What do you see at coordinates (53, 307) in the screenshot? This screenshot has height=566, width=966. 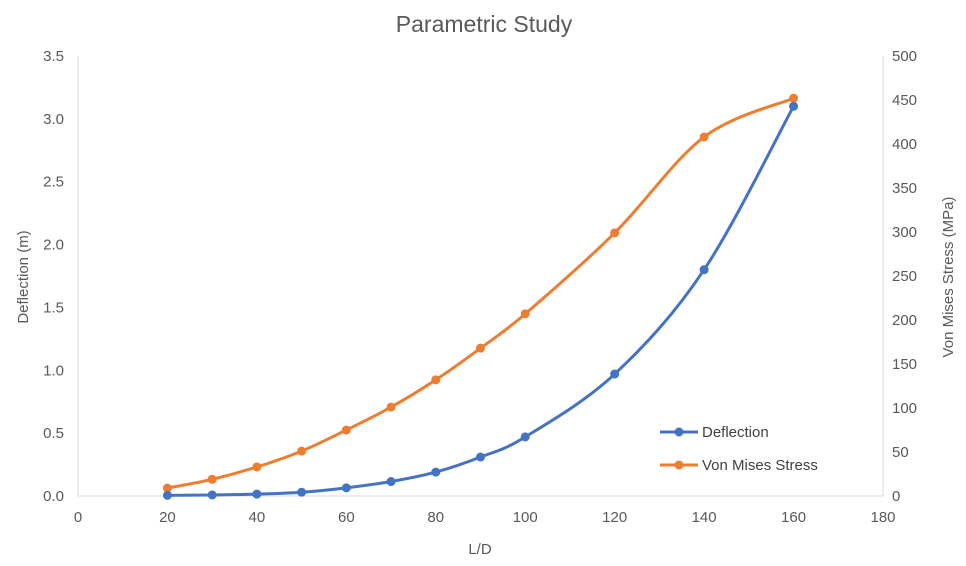 I see `y-tick-label: 1.5` at bounding box center [53, 307].